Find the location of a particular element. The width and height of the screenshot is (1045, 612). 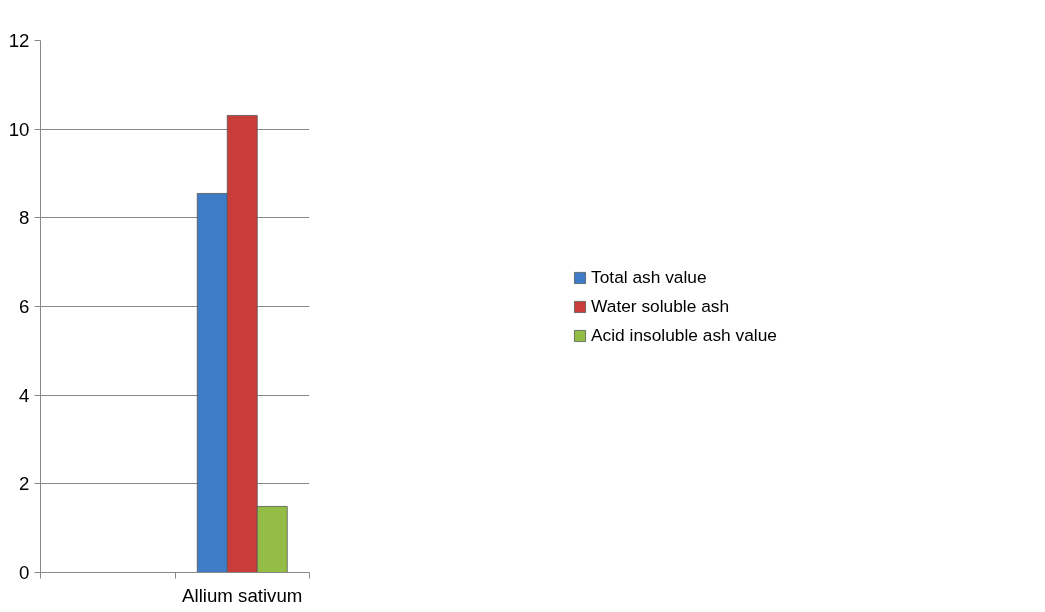

y-tick-label: 0 is located at coordinates (24, 572).